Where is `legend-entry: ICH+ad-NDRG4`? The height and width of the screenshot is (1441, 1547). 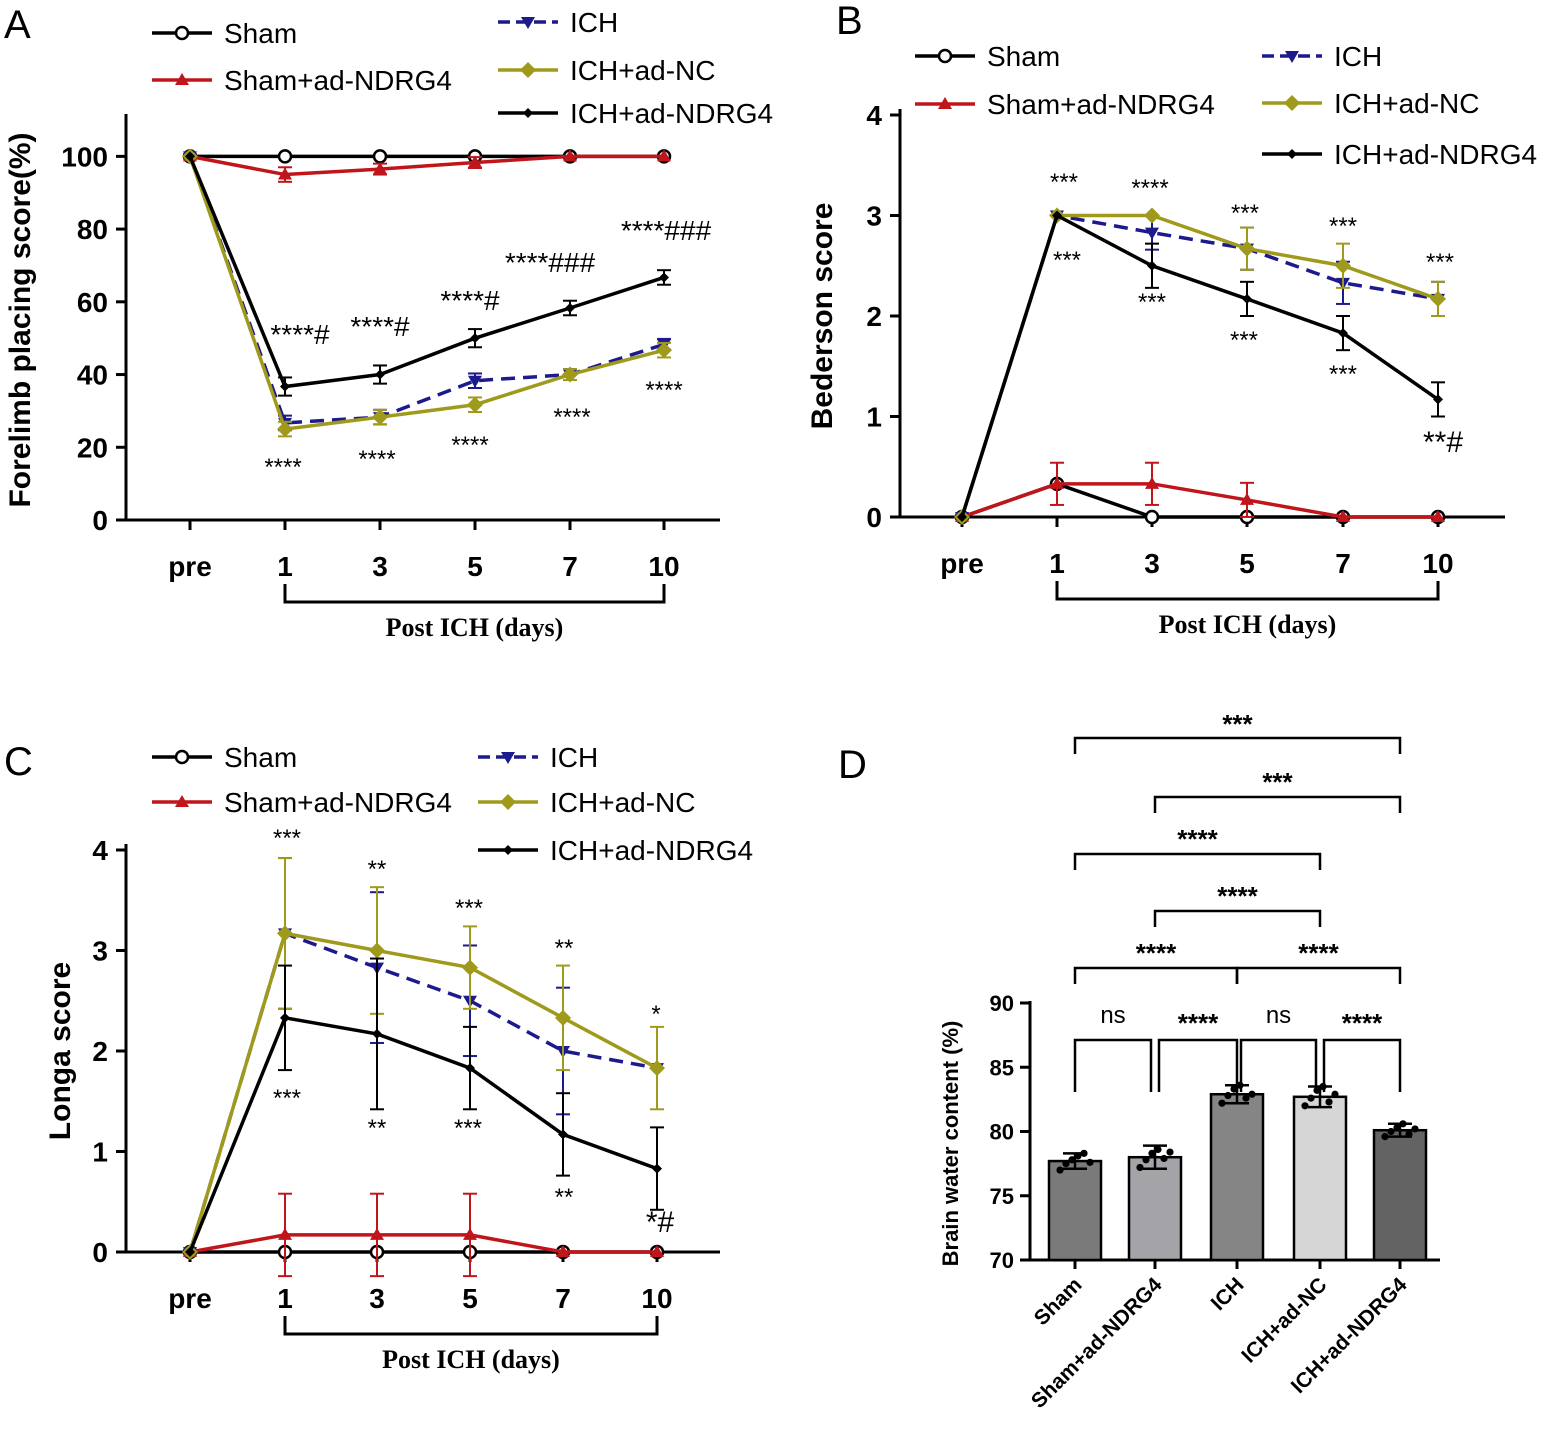
legend-entry: ICH+ad-NDRG4 is located at coordinates (1435, 154).